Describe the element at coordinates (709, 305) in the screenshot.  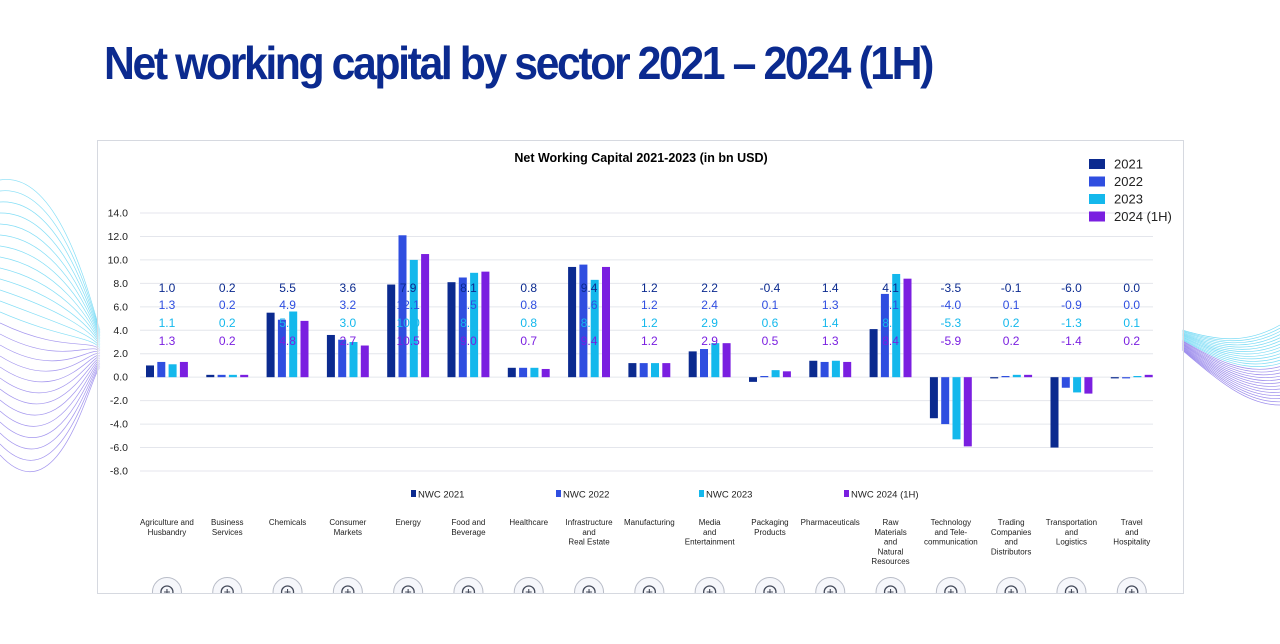
I see `data-label: 2.4` at that location.